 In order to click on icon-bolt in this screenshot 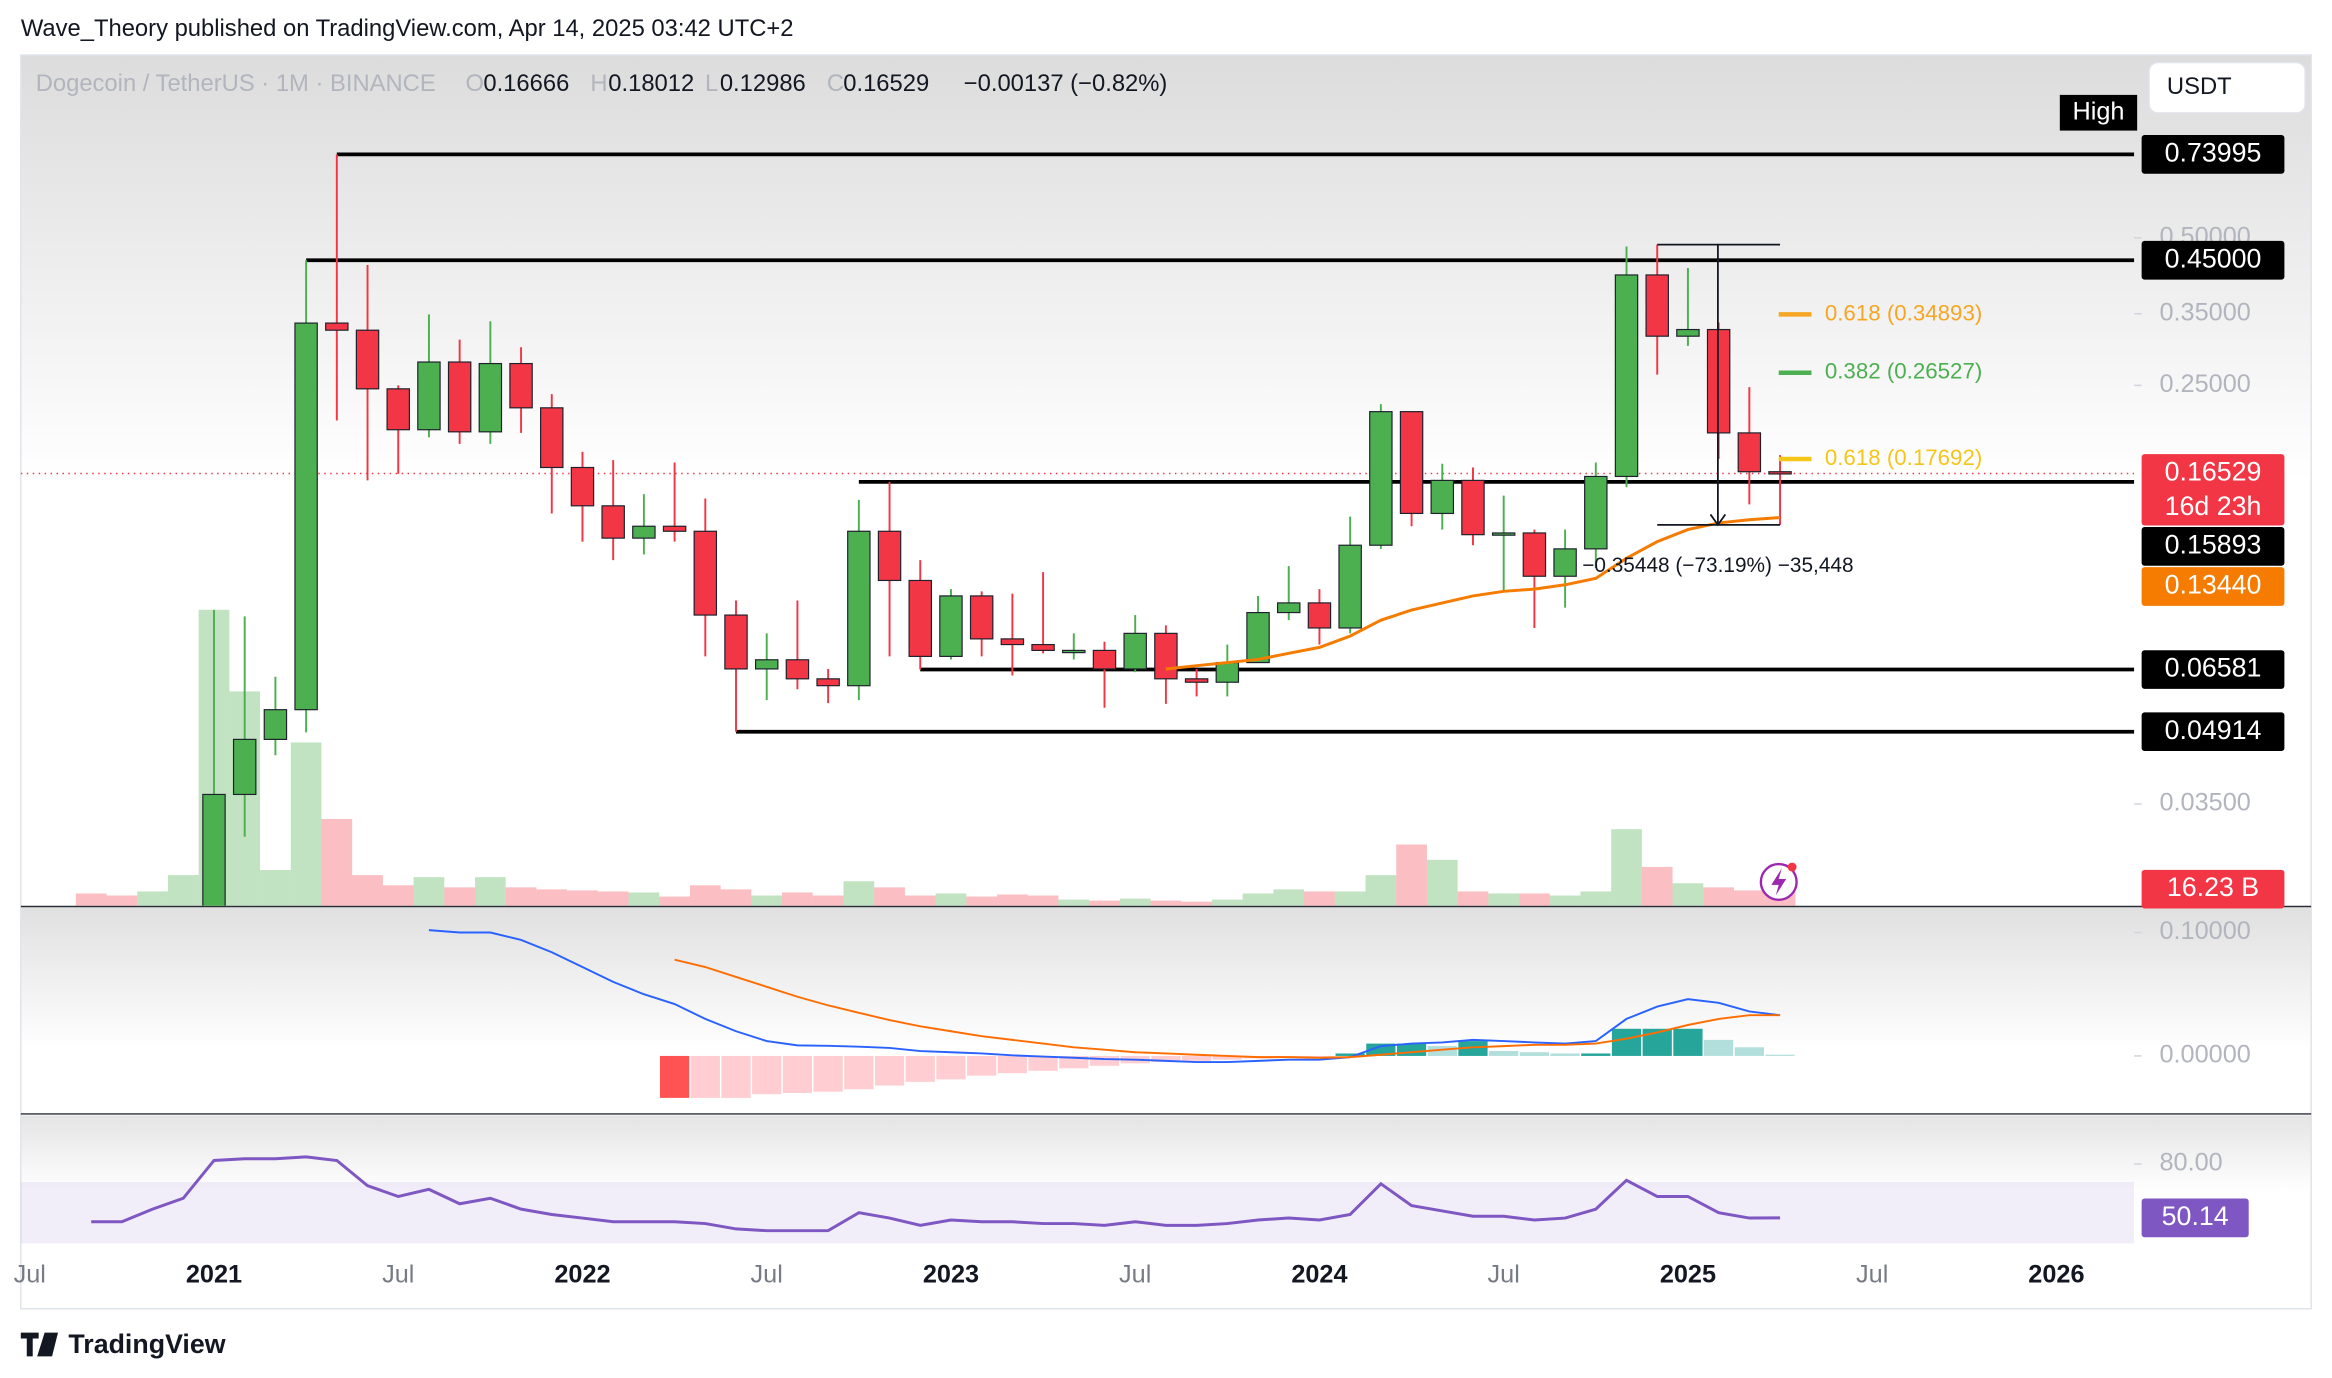, I will do `click(1779, 882)`.